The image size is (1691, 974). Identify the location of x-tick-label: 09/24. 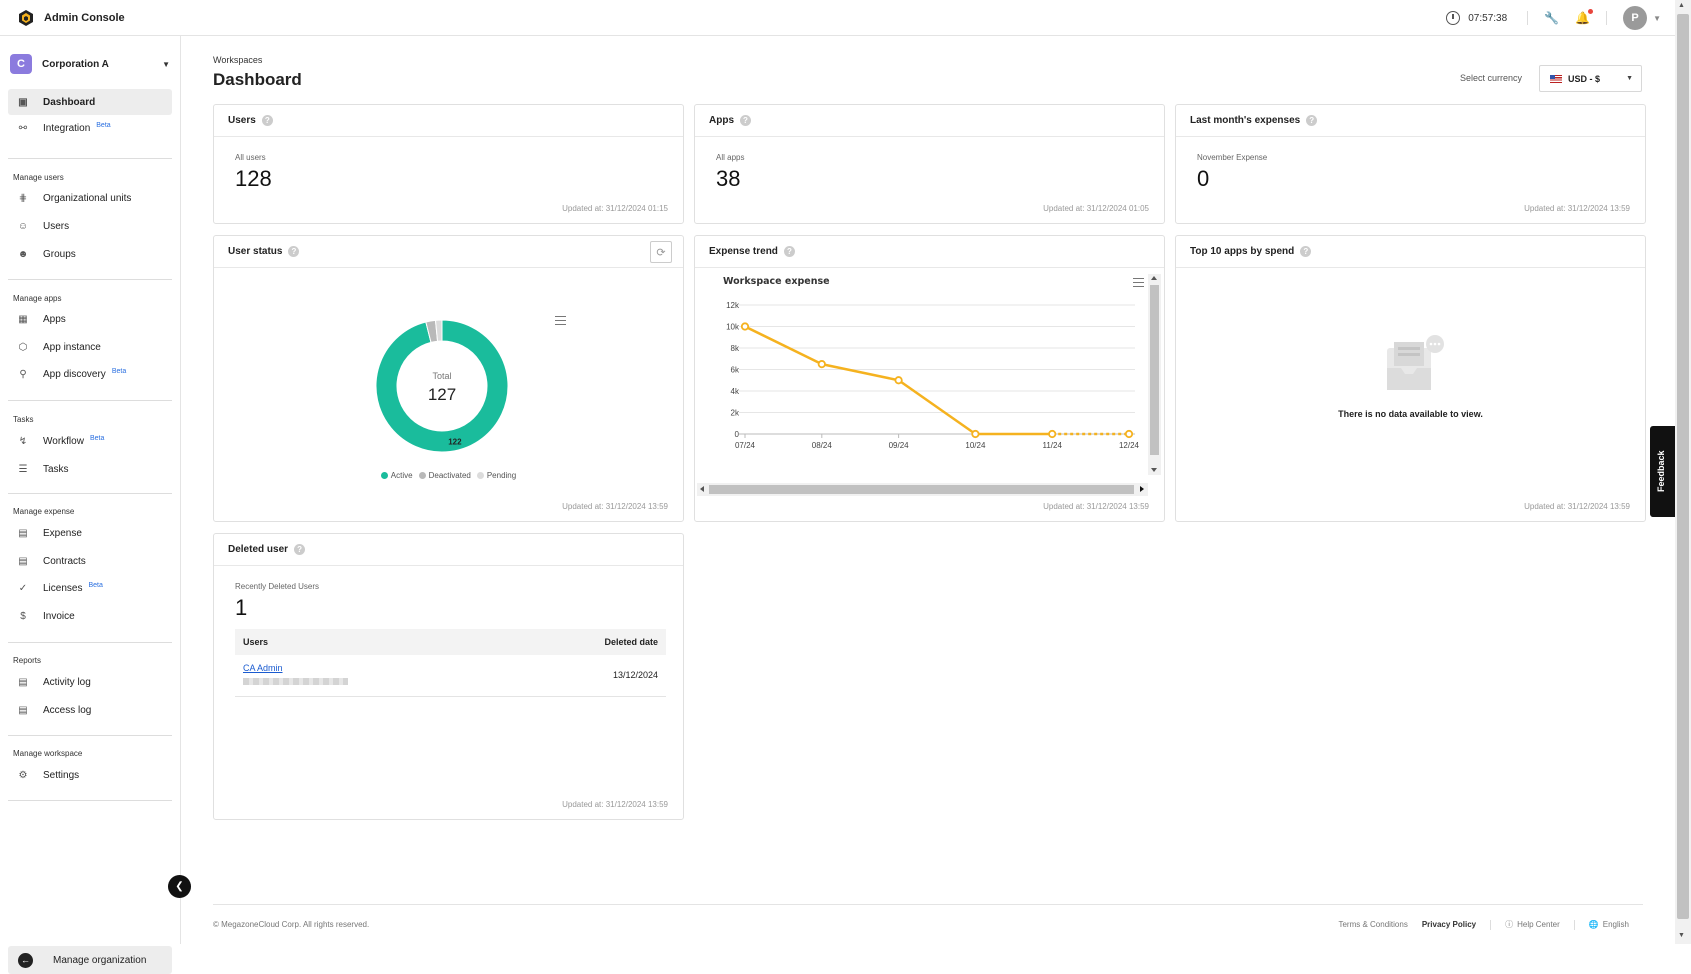
(899, 445).